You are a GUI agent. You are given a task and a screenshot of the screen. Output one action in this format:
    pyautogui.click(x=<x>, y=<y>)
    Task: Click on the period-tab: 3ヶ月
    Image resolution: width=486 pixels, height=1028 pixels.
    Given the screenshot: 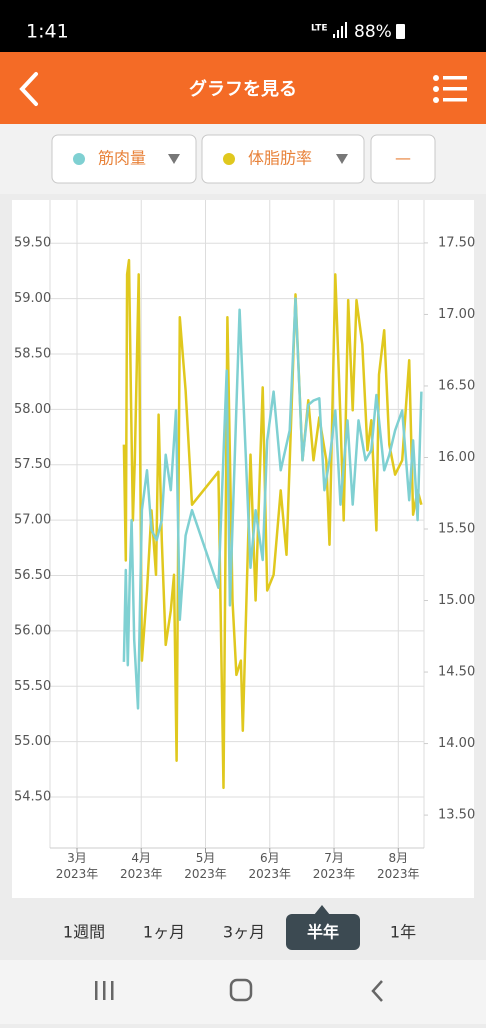 What is the action you would take?
    pyautogui.click(x=244, y=932)
    